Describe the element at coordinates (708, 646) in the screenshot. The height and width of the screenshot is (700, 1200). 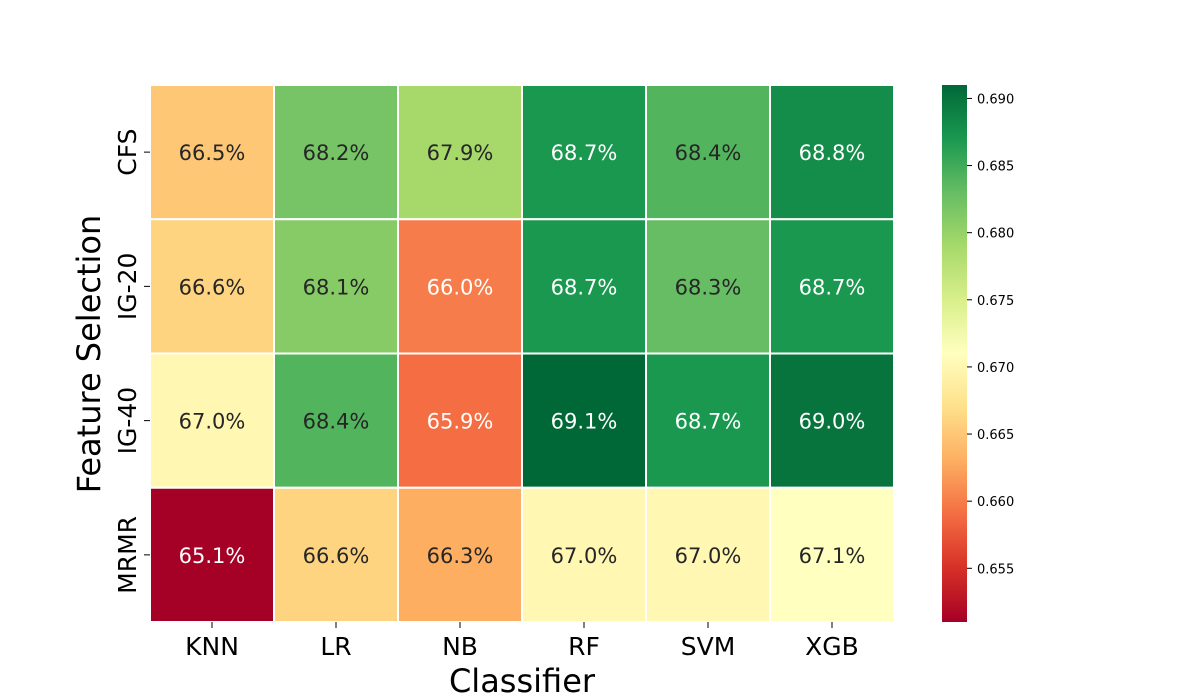
I see `x-tick-label: SVM` at that location.